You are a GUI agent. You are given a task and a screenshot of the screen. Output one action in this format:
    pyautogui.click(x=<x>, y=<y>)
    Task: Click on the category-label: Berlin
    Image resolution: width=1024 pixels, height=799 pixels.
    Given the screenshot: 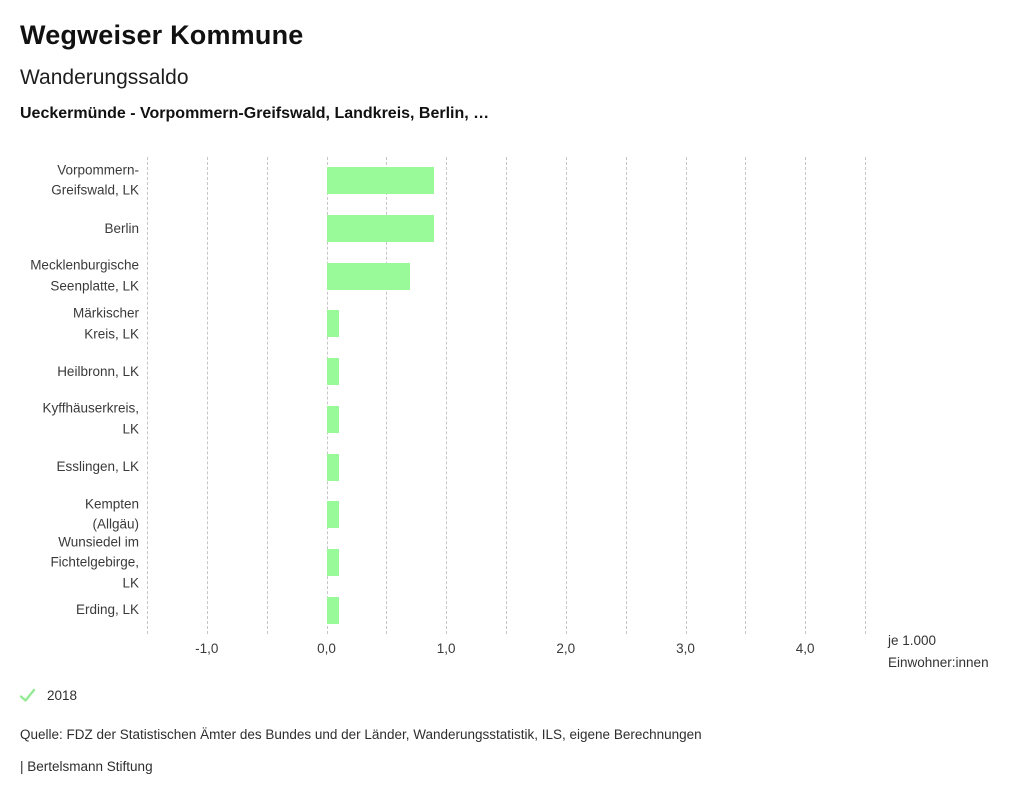 What is the action you would take?
    pyautogui.click(x=121, y=228)
    